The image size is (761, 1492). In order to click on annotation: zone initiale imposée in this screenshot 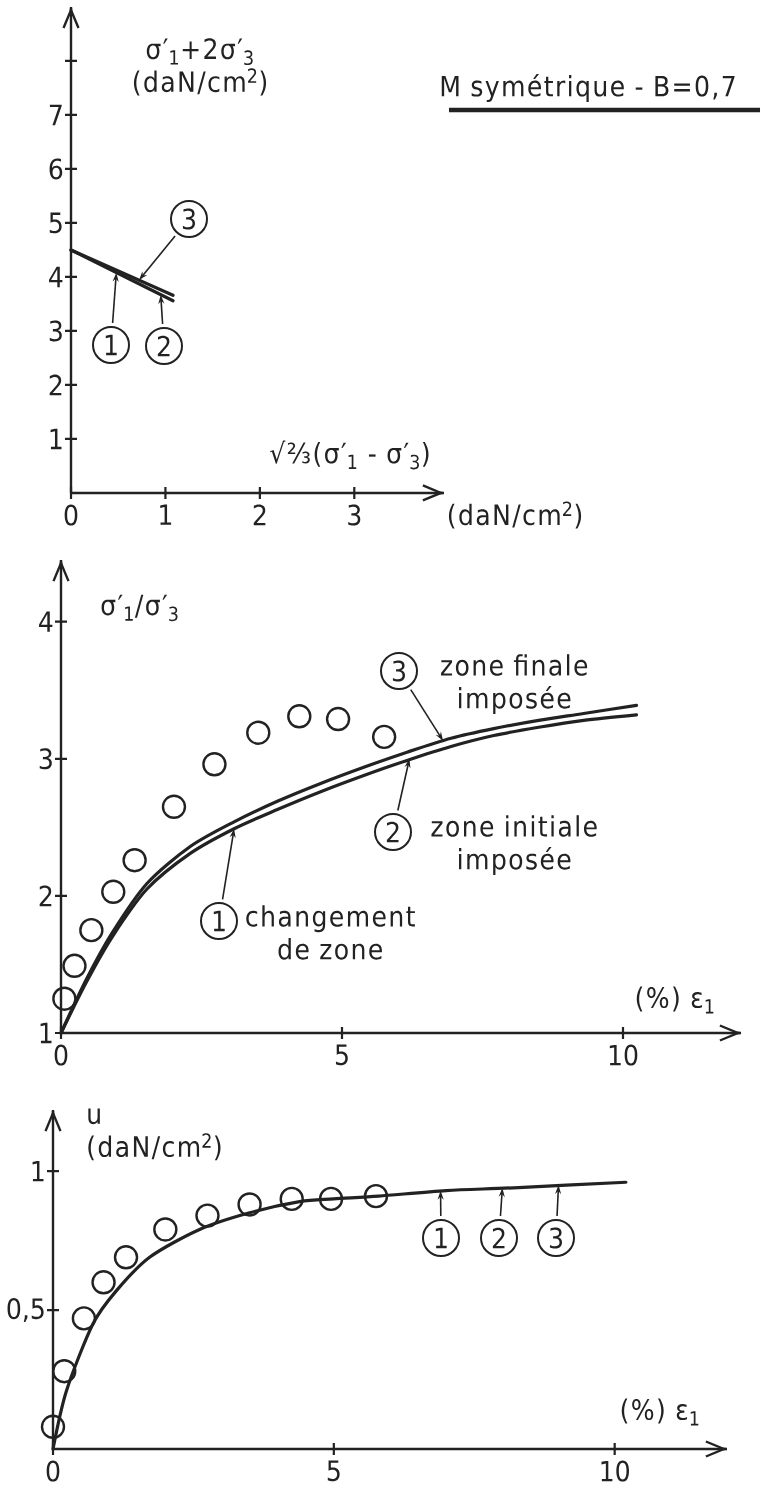, I will do `click(514, 845)`.